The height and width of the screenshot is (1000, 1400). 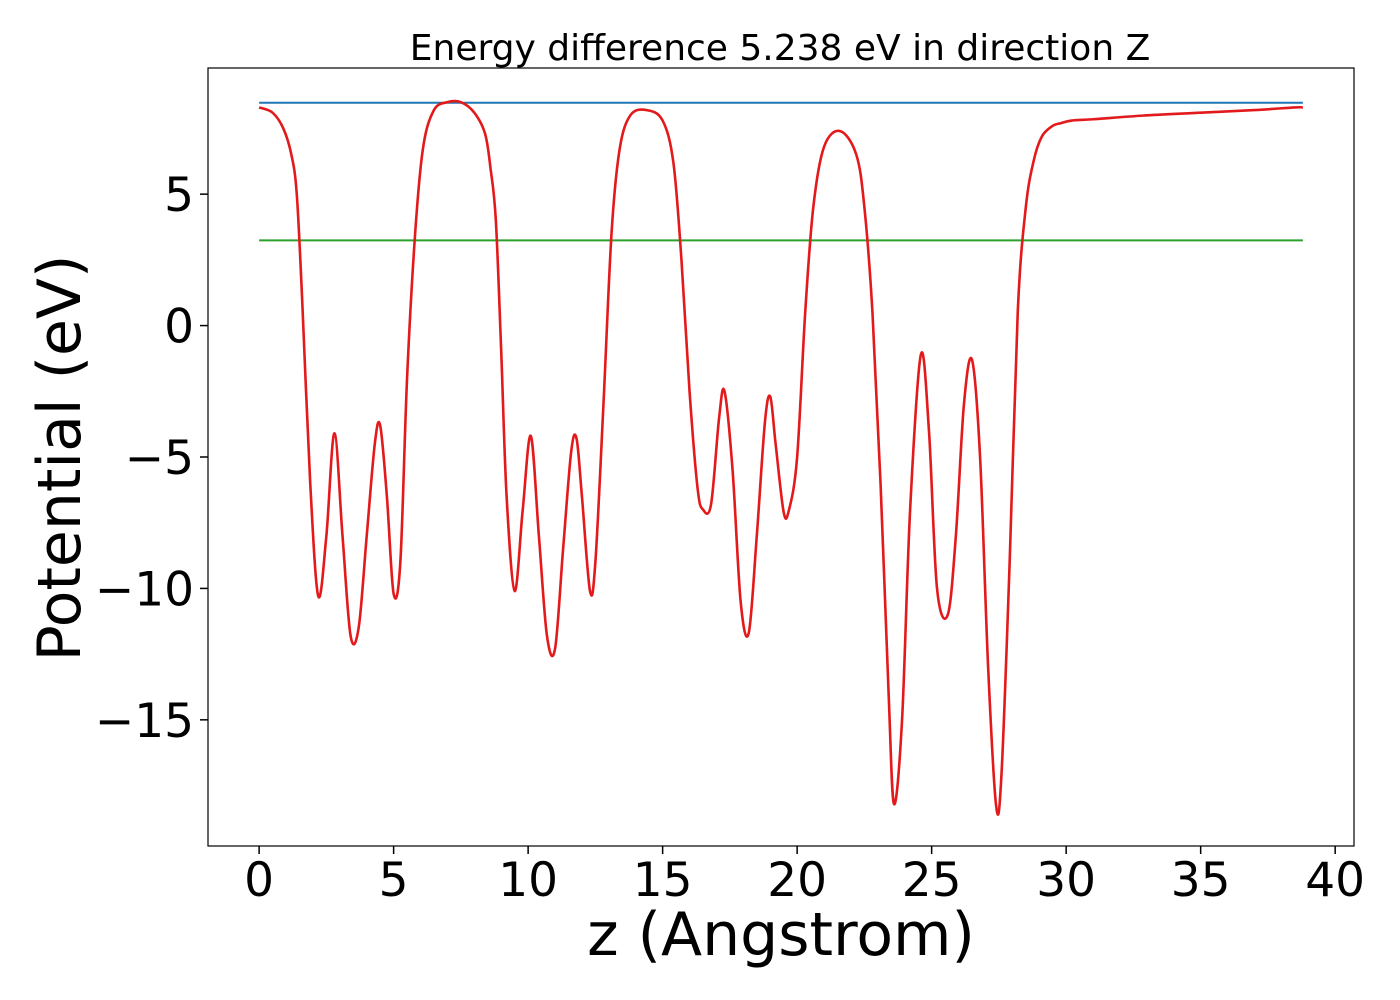 What do you see at coordinates (1201, 880) in the screenshot?
I see `x-tick-label: 35` at bounding box center [1201, 880].